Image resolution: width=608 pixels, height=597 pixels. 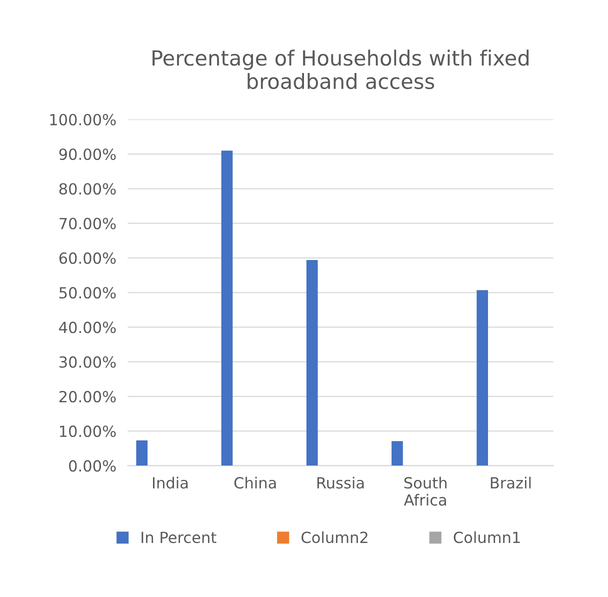 What do you see at coordinates (87, 292) in the screenshot?
I see `y-tick-label: 50.00%` at bounding box center [87, 292].